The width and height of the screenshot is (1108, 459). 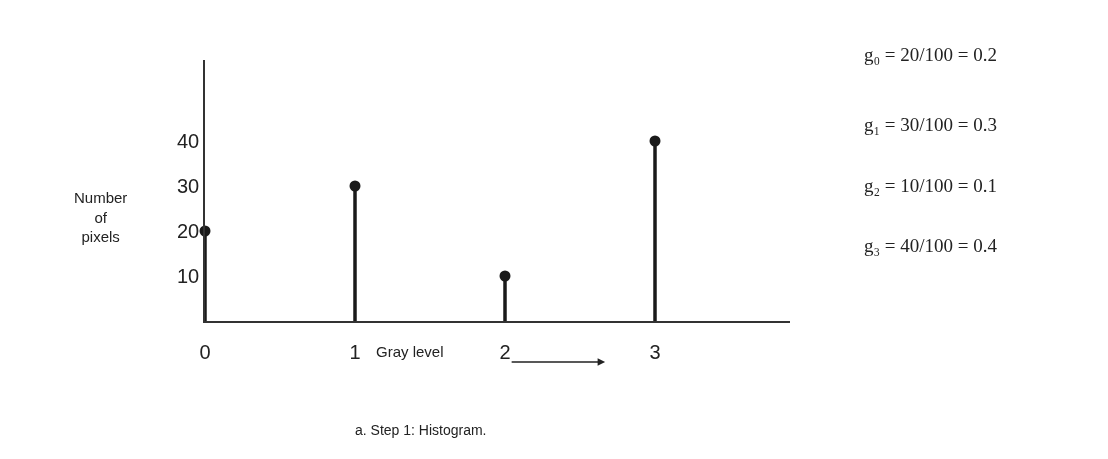 I want to click on text: a. Step 1: Histogram., so click(x=421, y=430).